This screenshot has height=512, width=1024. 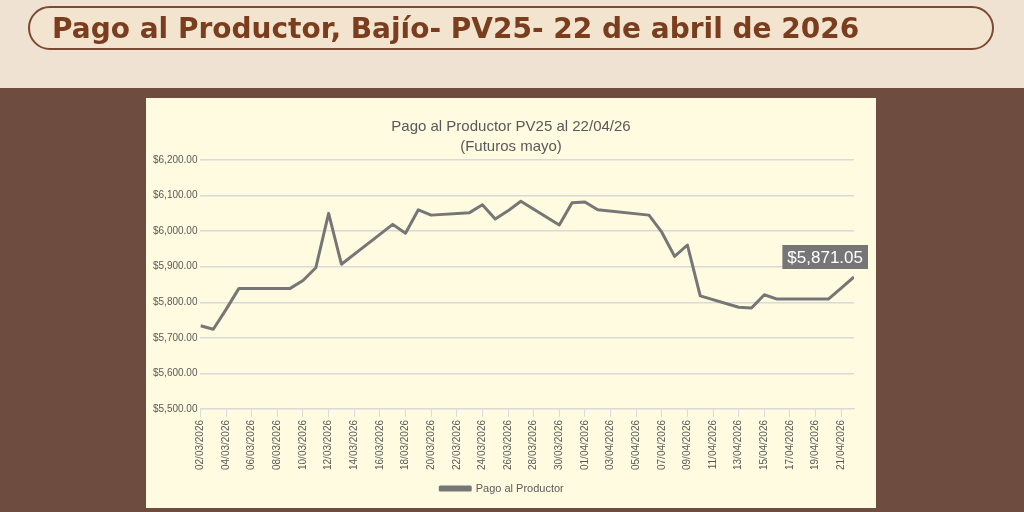 I want to click on x-tick-label: 15/04/2026, so click(x=764, y=445).